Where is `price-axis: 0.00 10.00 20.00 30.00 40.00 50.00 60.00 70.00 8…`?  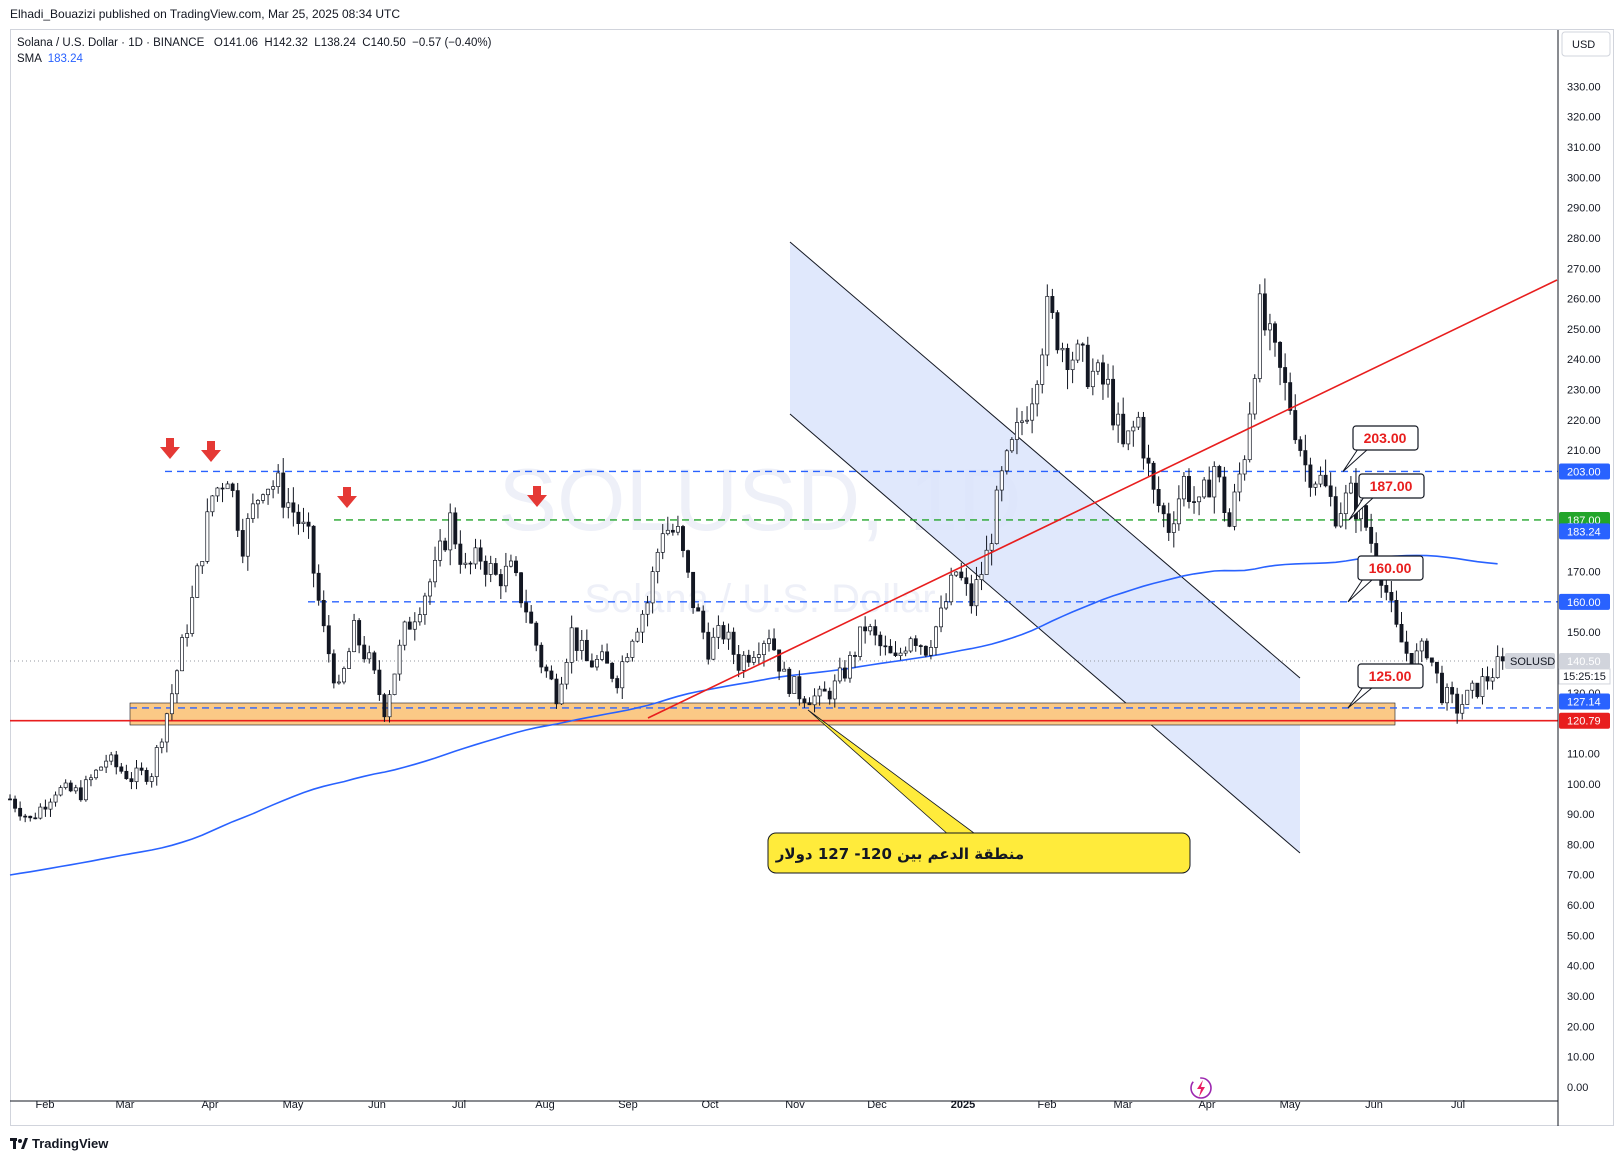 price-axis: 0.00 10.00 20.00 30.00 40.00 50.00 60.00 70.00 8… is located at coordinates (1584, 587).